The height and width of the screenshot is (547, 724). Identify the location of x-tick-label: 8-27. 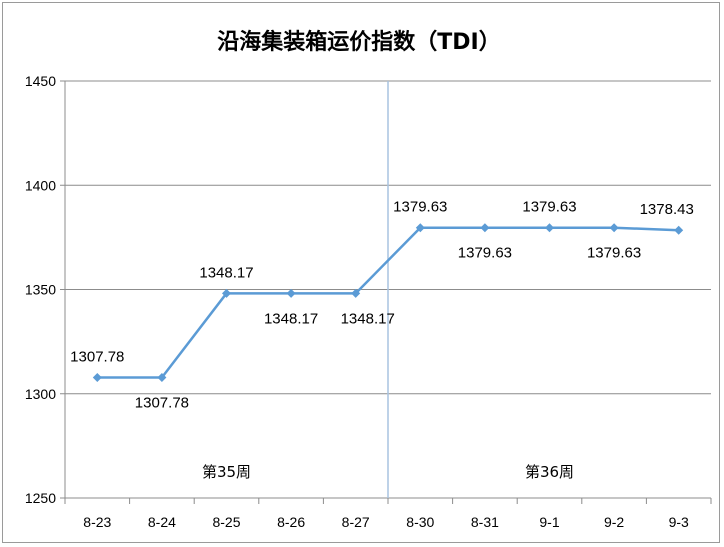
(356, 522).